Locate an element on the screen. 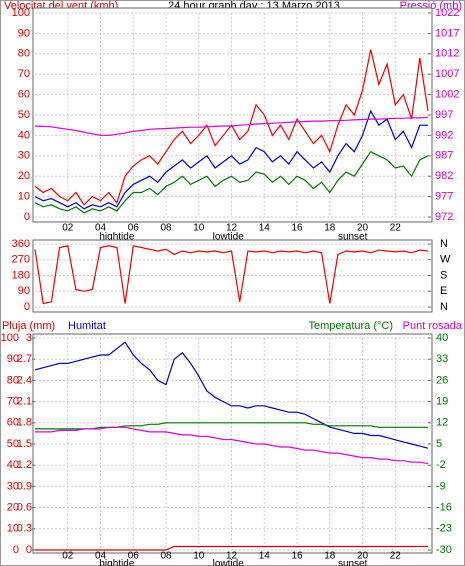 This screenshot has width=465, height=566. y-tick-label: 1022 is located at coordinates (447, 13).